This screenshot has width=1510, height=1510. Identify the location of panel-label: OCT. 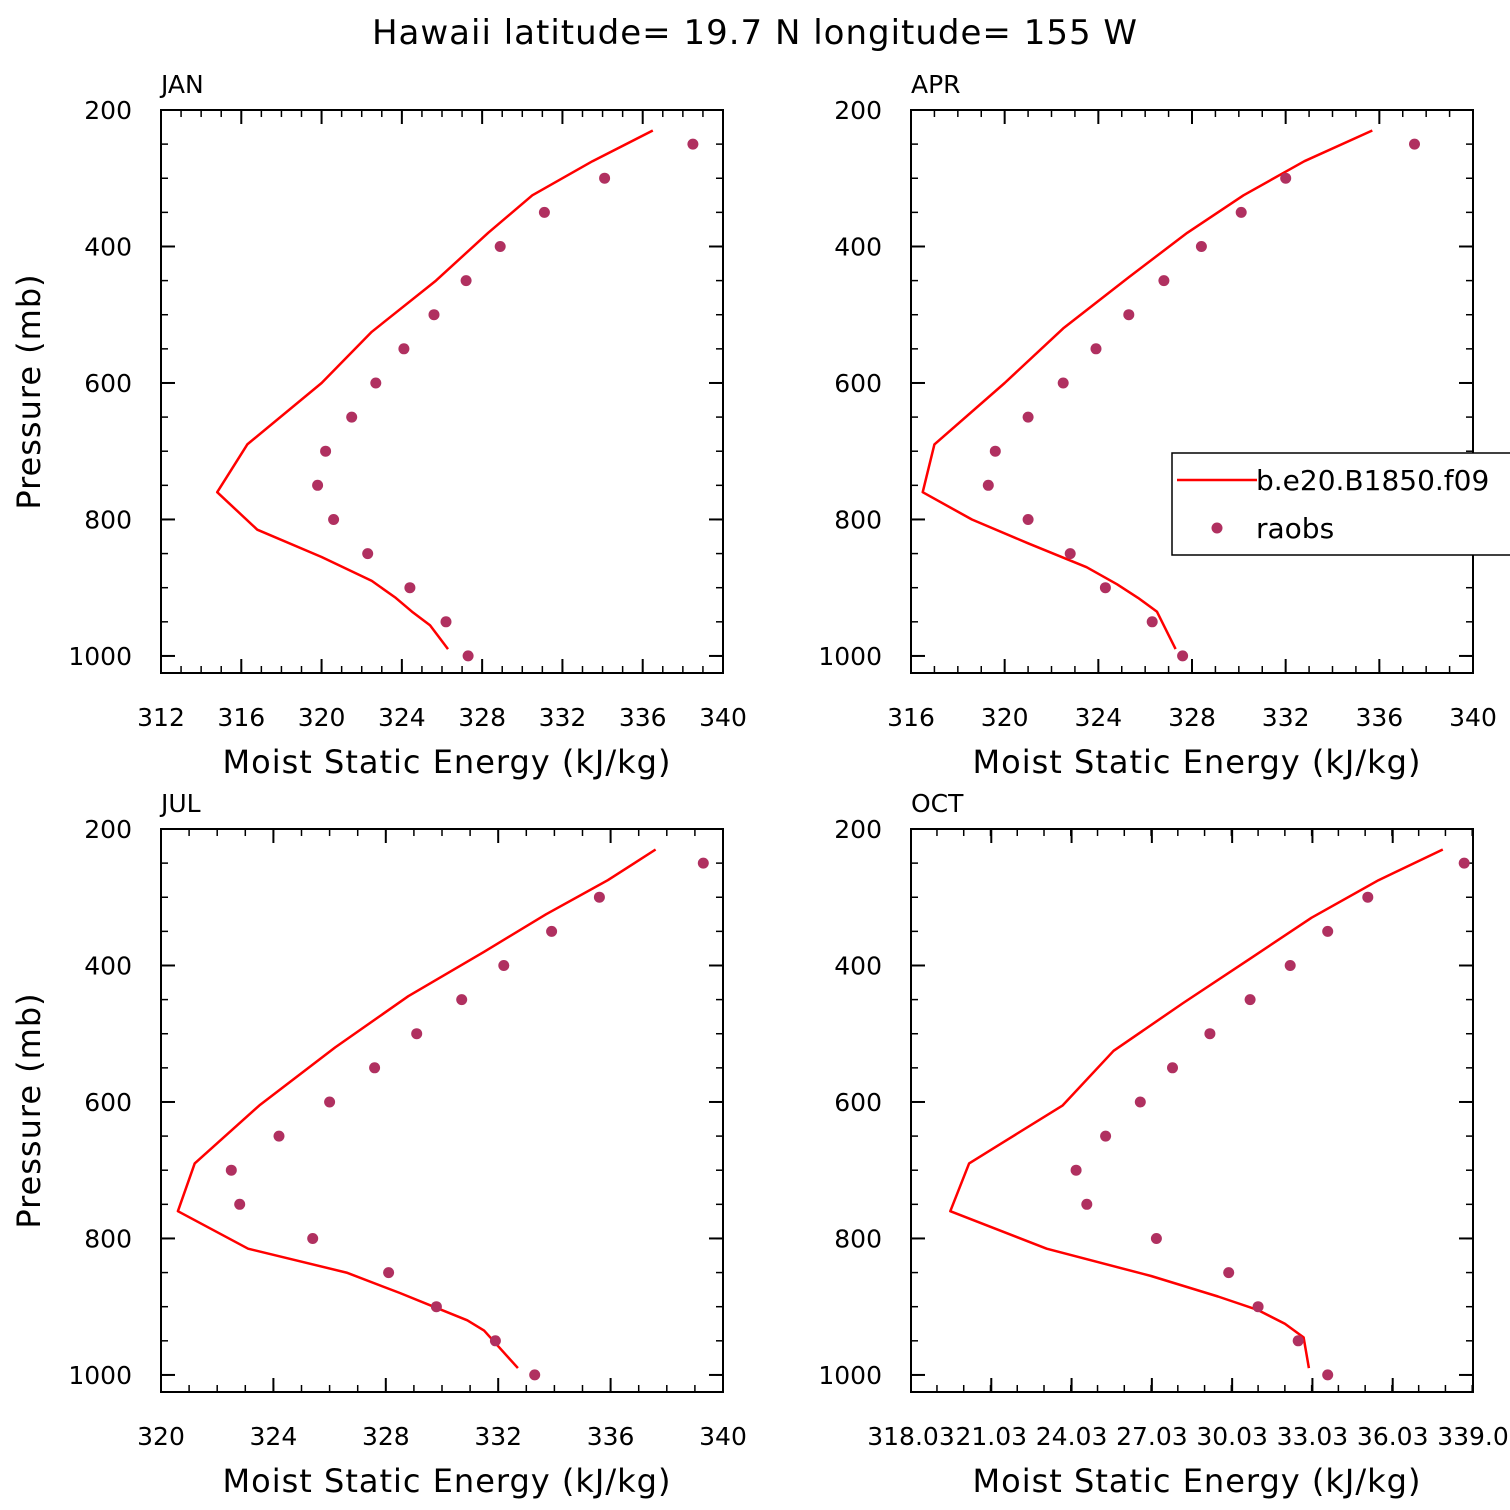
(937, 803).